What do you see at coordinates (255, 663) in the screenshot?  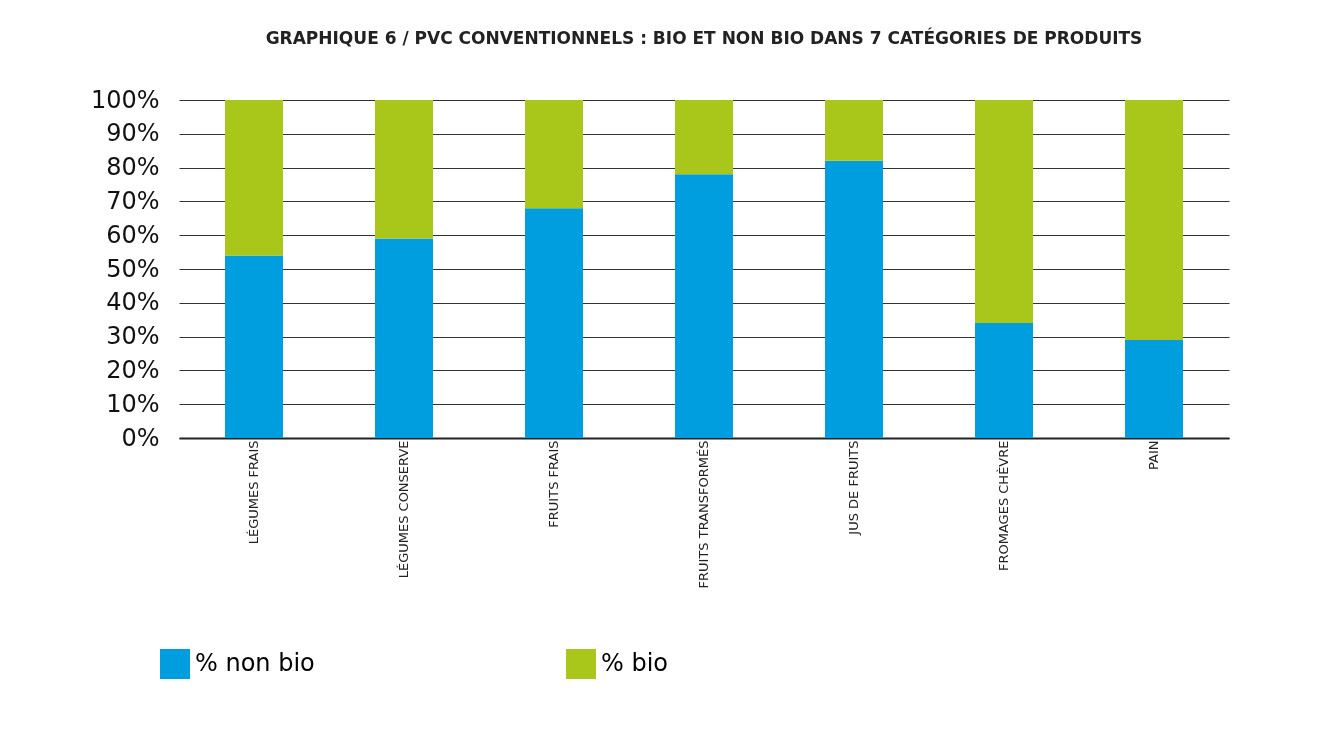 I see `legend-label: % non bio` at bounding box center [255, 663].